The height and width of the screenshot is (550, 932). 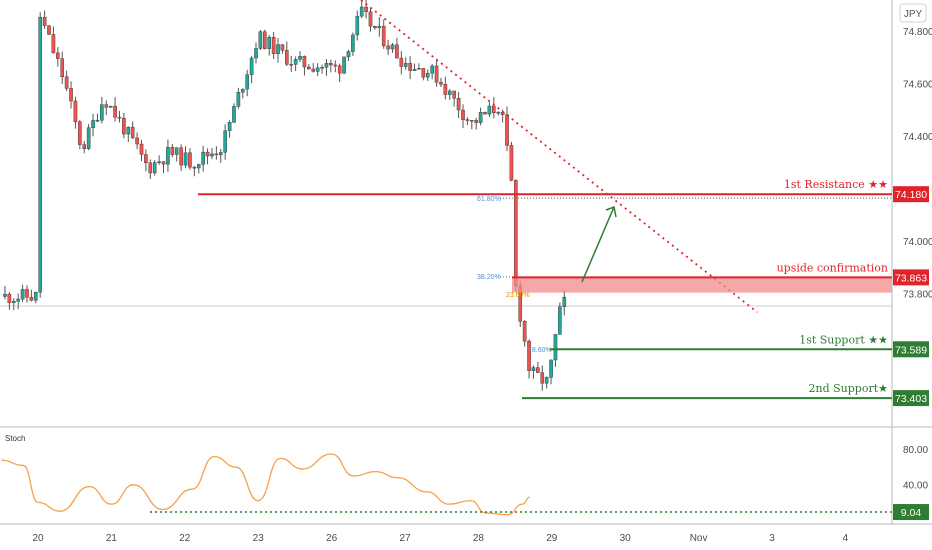 I want to click on stoch-layer: 9.04 80.00 40.00, so click(x=465, y=483).